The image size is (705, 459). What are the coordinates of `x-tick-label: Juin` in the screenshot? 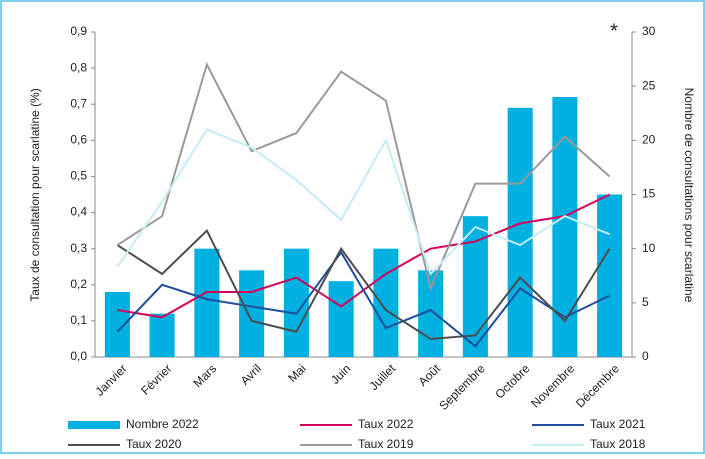 It's located at (340, 373).